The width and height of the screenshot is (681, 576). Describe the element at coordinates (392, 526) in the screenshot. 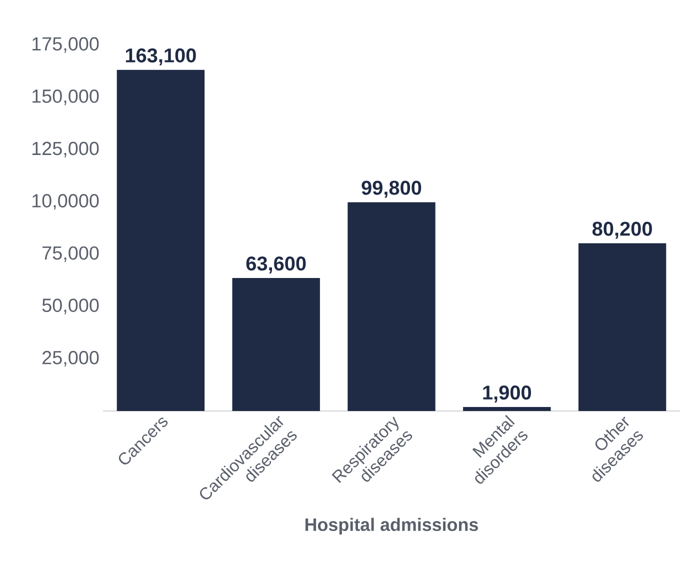

I see `x-axis-title: Hospital admissions` at that location.